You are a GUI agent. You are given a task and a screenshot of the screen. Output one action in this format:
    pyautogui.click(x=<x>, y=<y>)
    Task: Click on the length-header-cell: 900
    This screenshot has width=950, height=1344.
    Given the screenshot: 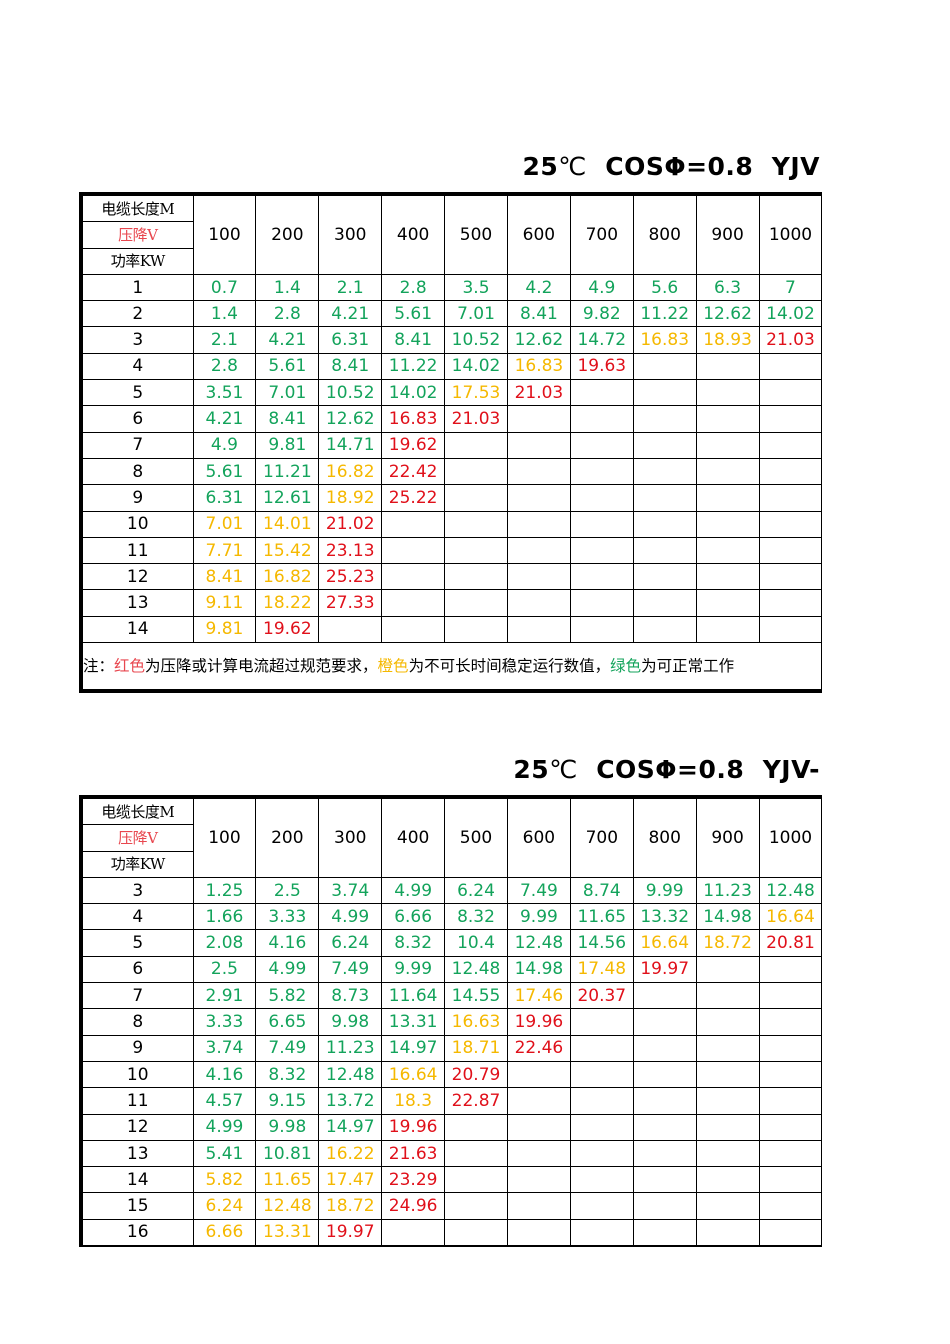 What is the action you would take?
    pyautogui.click(x=727, y=837)
    